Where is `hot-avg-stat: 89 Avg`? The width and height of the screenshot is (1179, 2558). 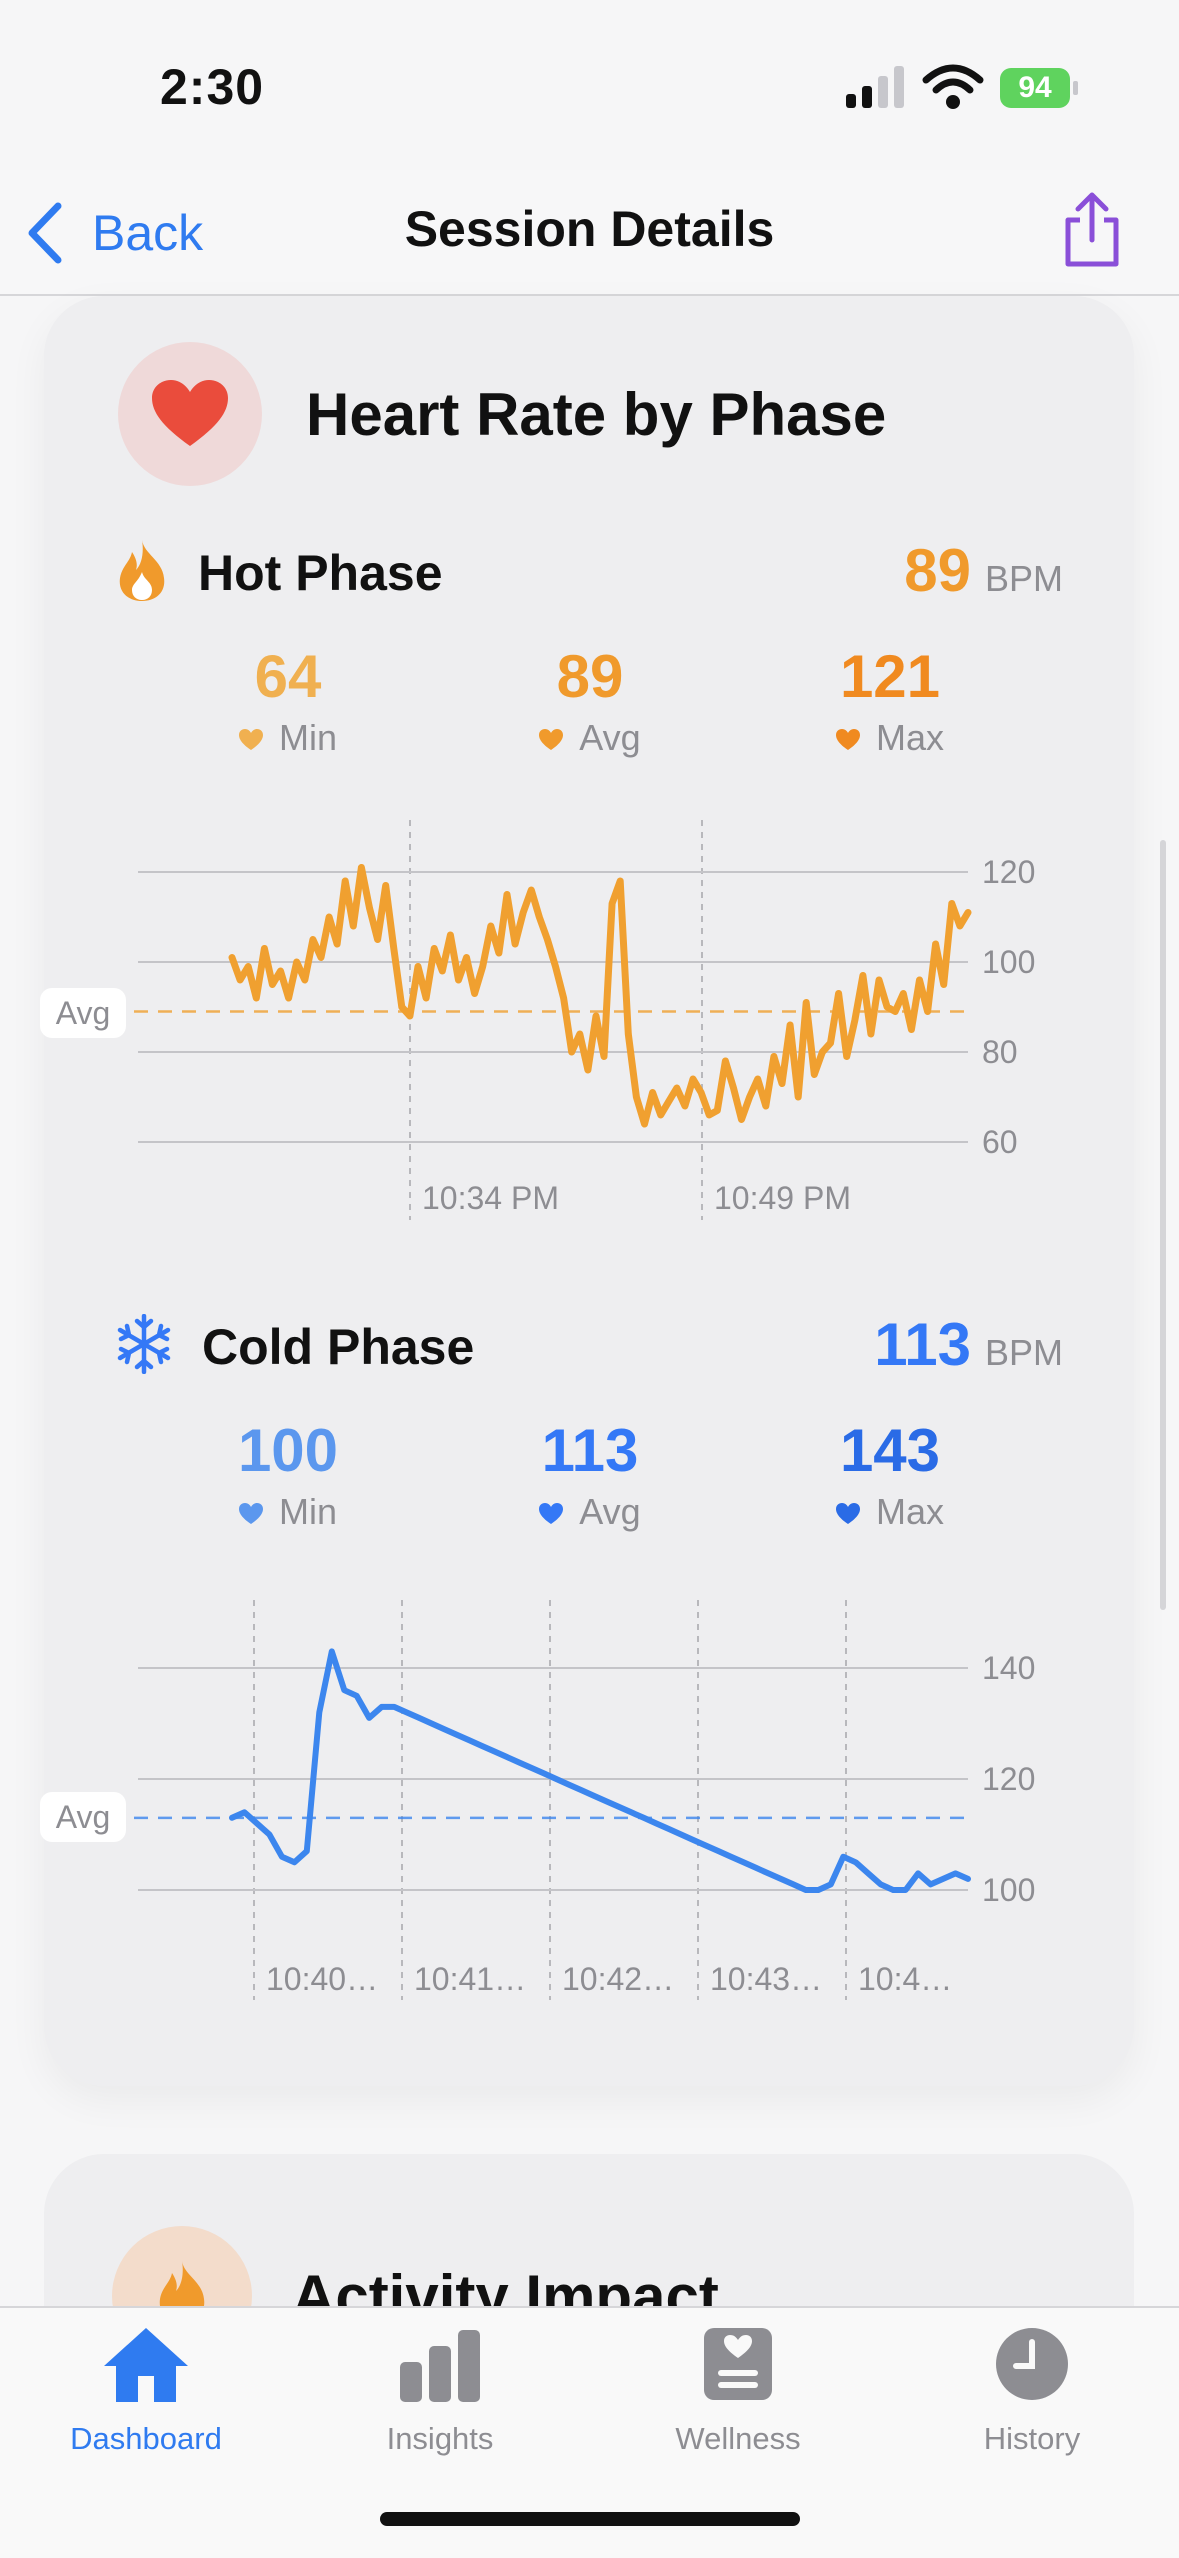 hot-avg-stat: 89 Avg is located at coordinates (590, 700).